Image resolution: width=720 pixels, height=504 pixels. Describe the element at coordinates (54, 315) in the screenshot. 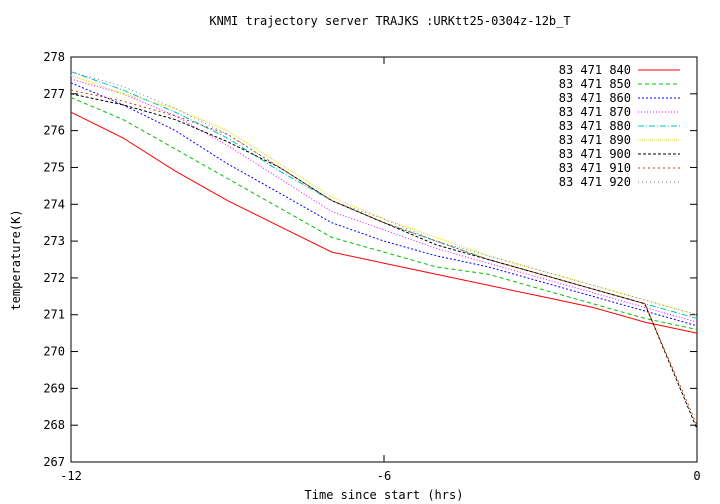

I see `y-tick-label: 271` at that location.